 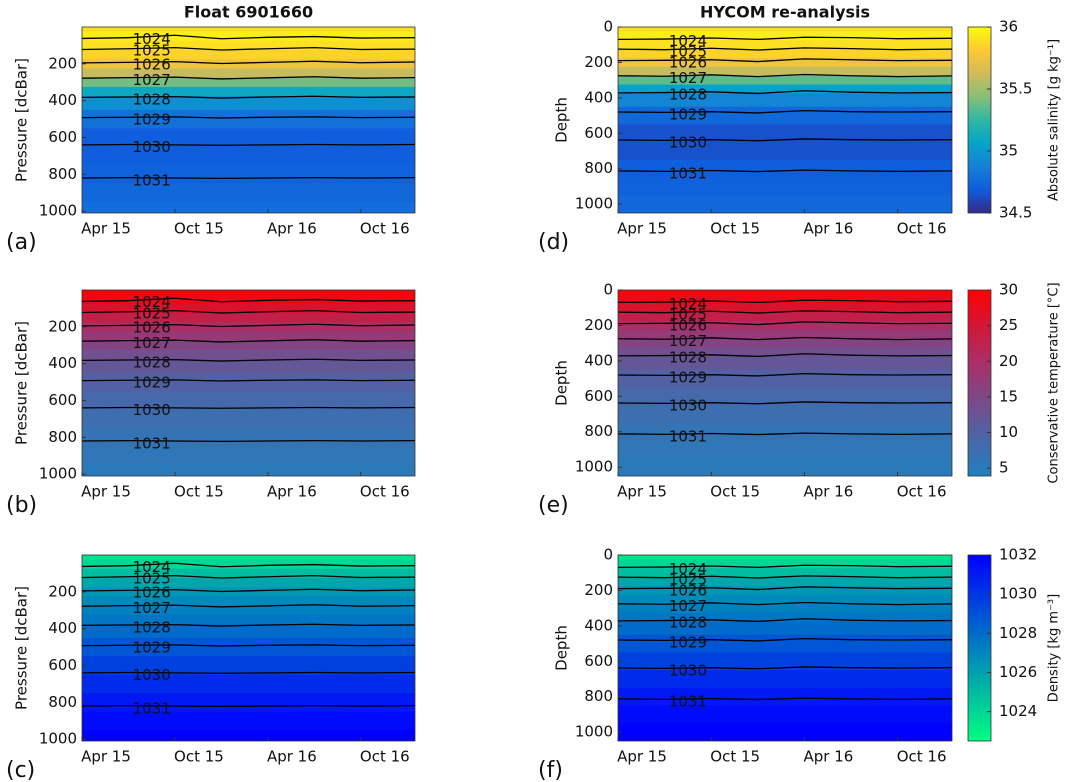 What do you see at coordinates (248, 12) in the screenshot?
I see `chart-title: Float 6901660` at bounding box center [248, 12].